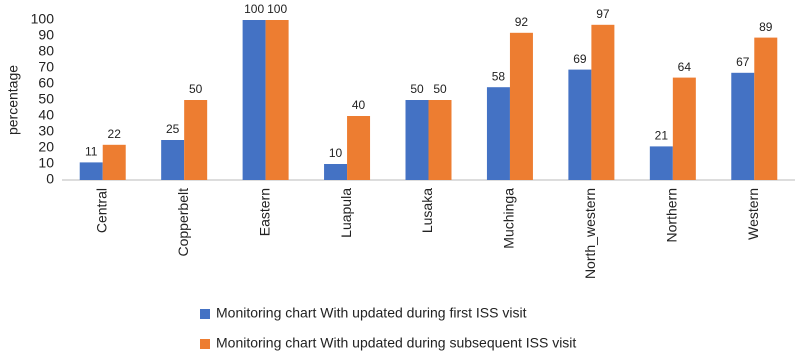 This screenshot has height=360, width=800. What do you see at coordinates (427, 210) in the screenshot?
I see `x-tick-label: Lusaka` at bounding box center [427, 210].